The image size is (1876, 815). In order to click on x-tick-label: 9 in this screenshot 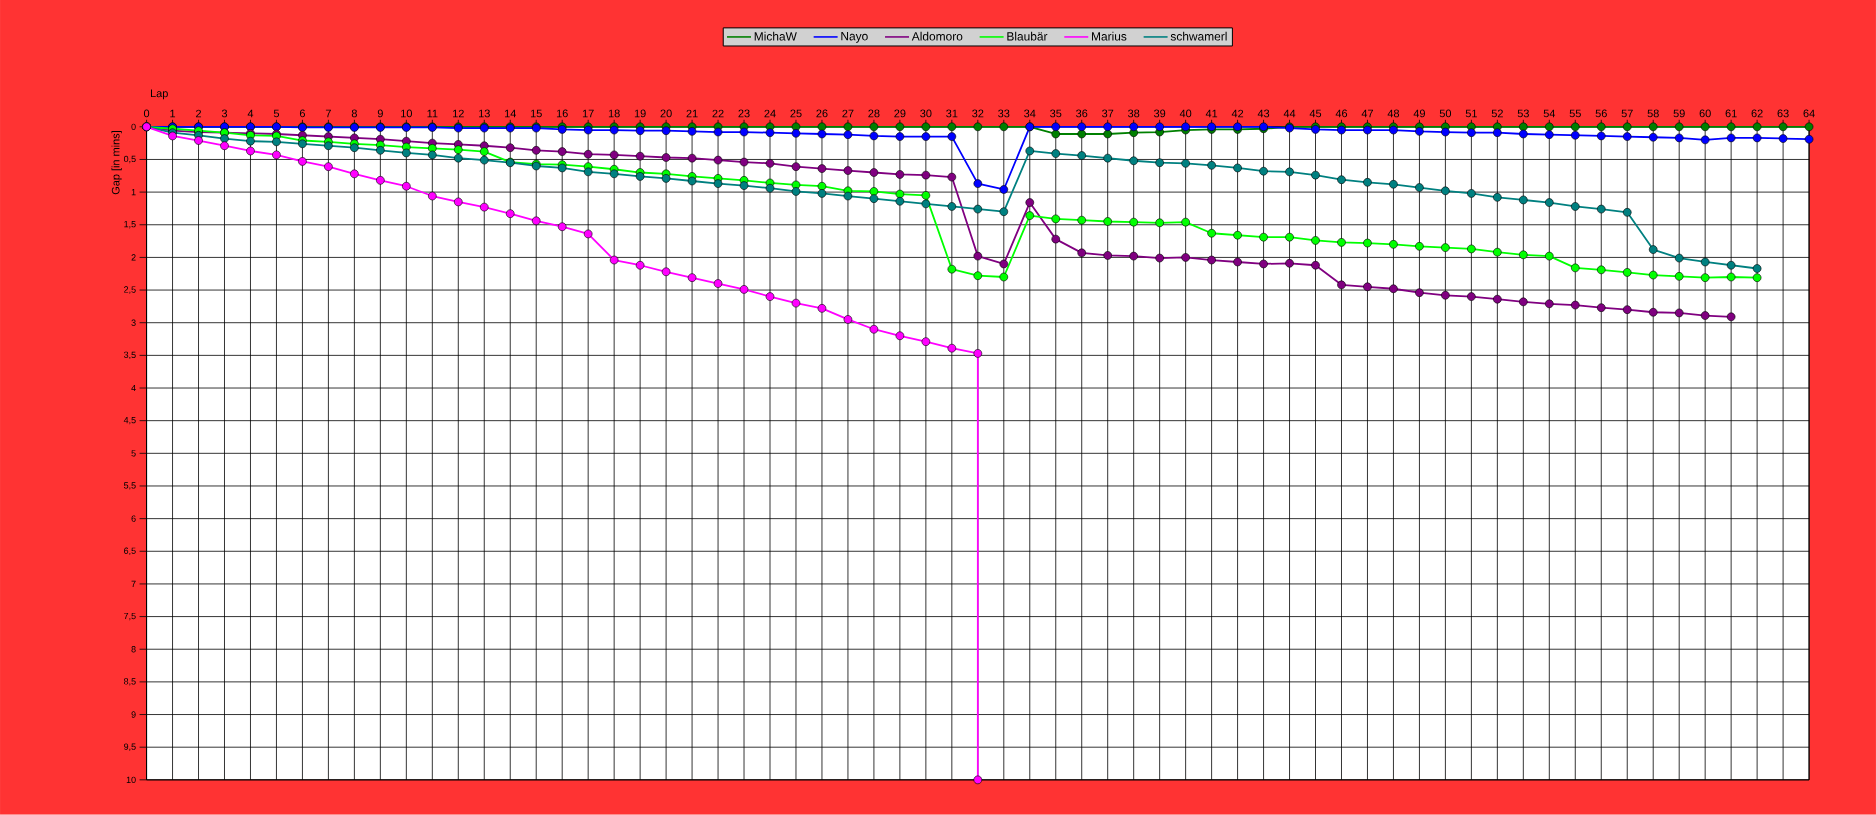, I will do `click(380, 113)`.